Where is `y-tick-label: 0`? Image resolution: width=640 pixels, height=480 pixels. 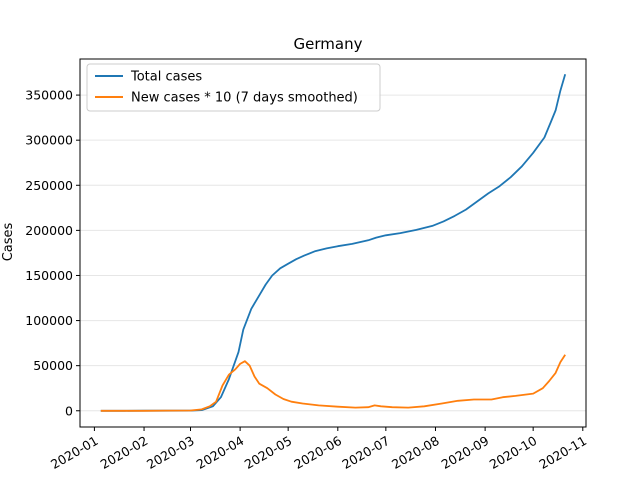
y-tick-label: 0 is located at coordinates (69, 410).